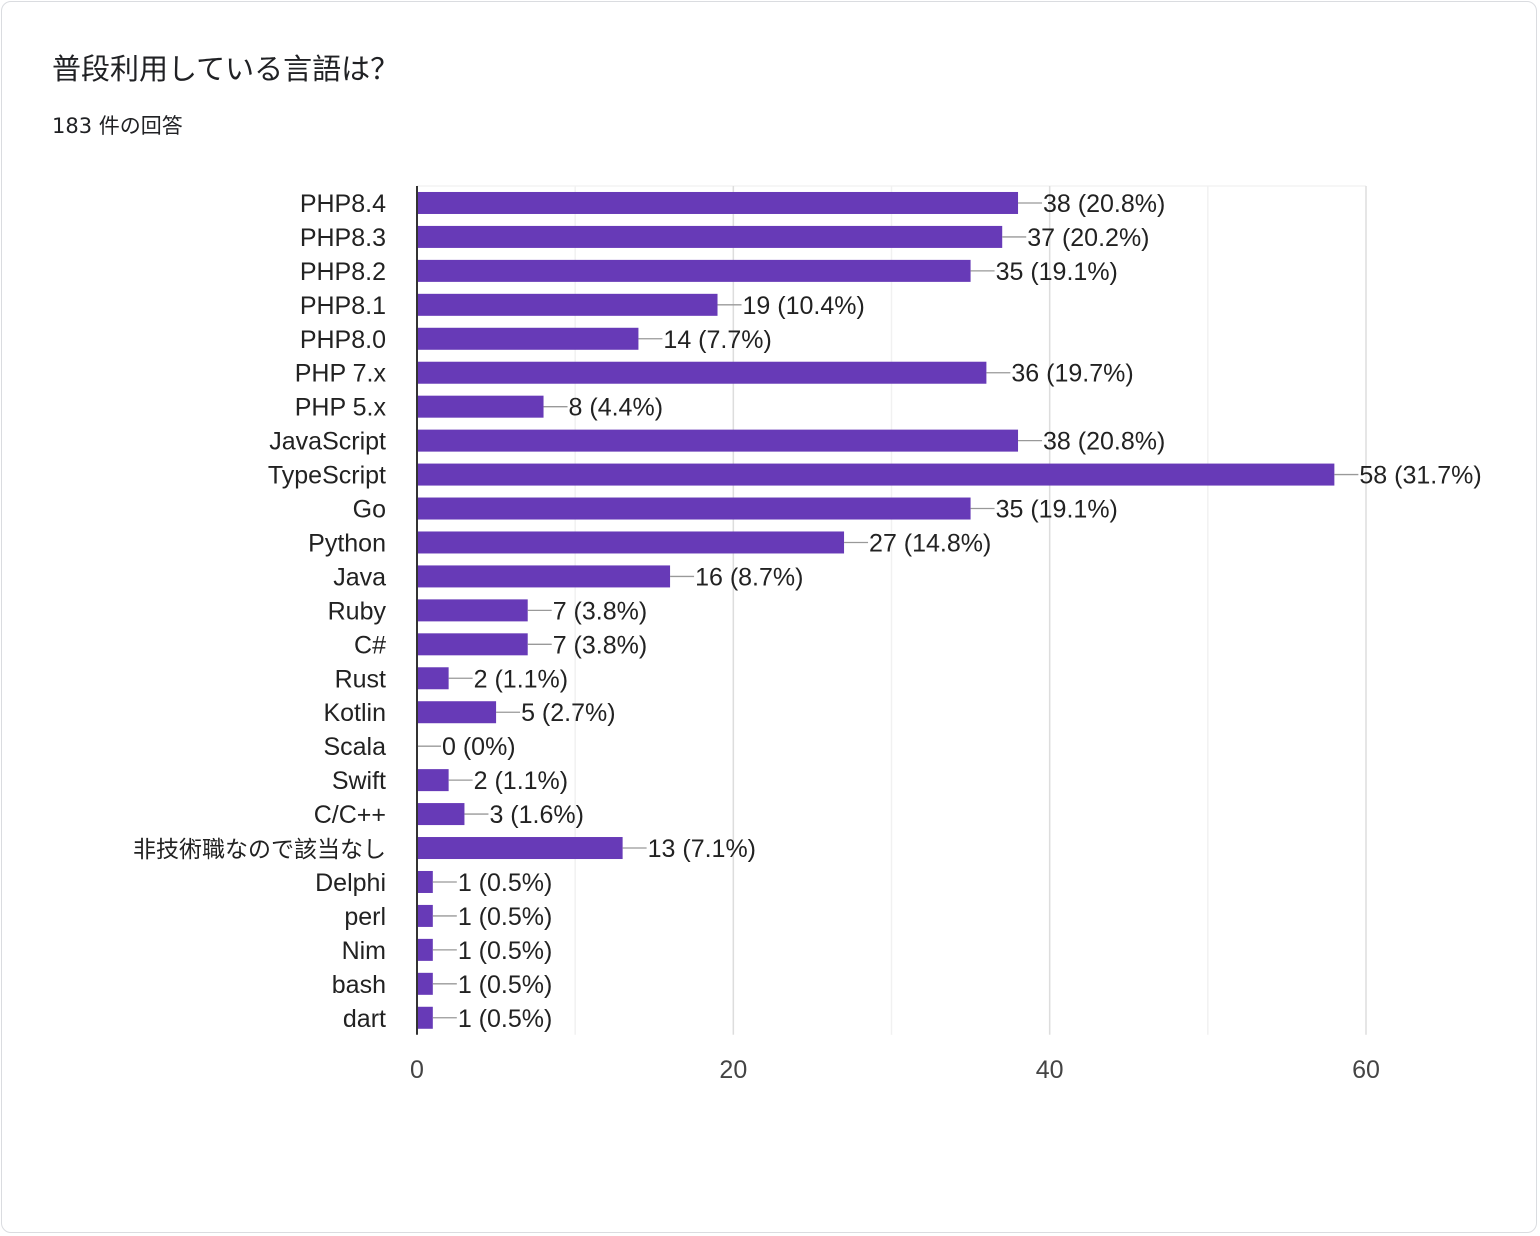  What do you see at coordinates (360, 679) in the screenshot?
I see `category-label: Rust` at bounding box center [360, 679].